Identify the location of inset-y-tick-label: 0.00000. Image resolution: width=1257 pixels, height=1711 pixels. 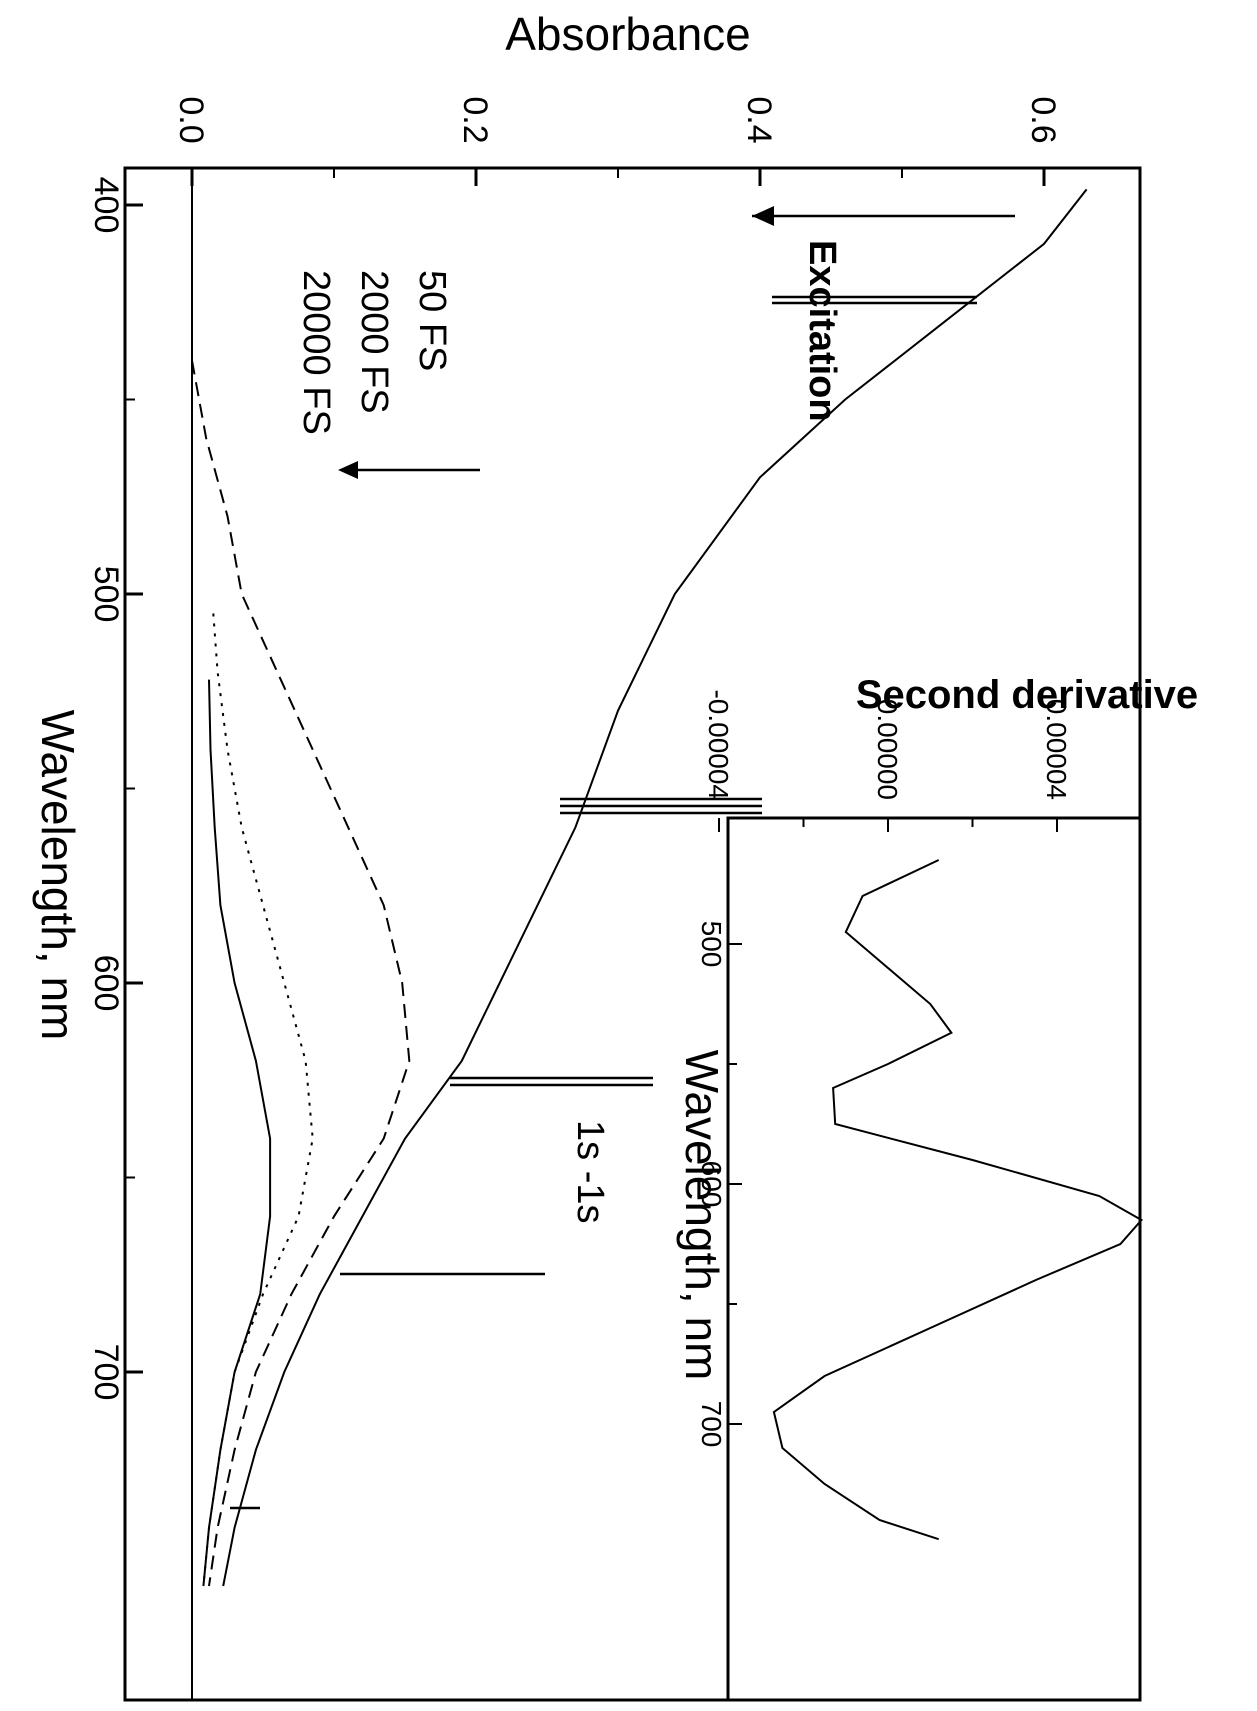
(887, 749).